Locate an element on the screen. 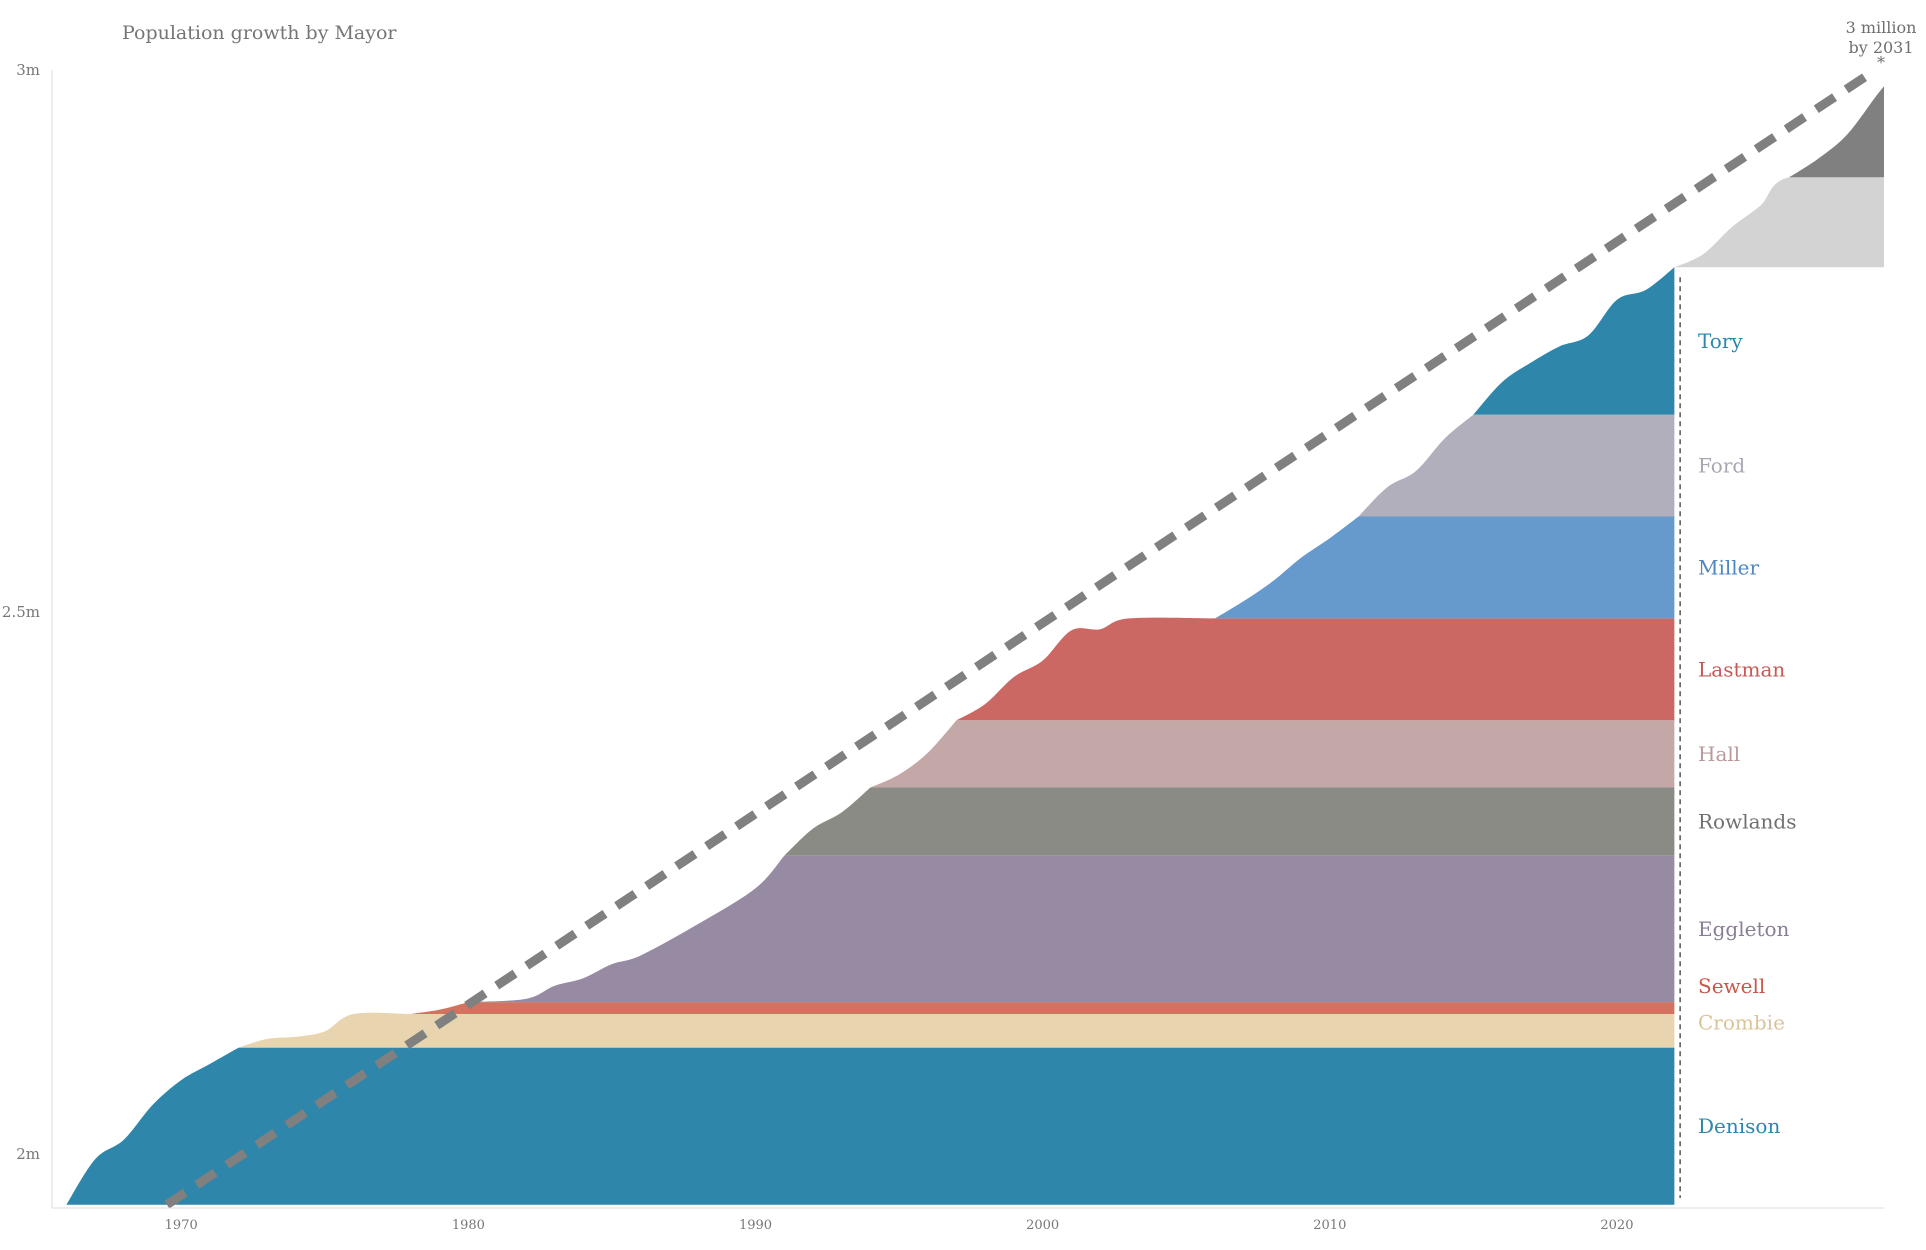  area-denison is located at coordinates (870, 1126).